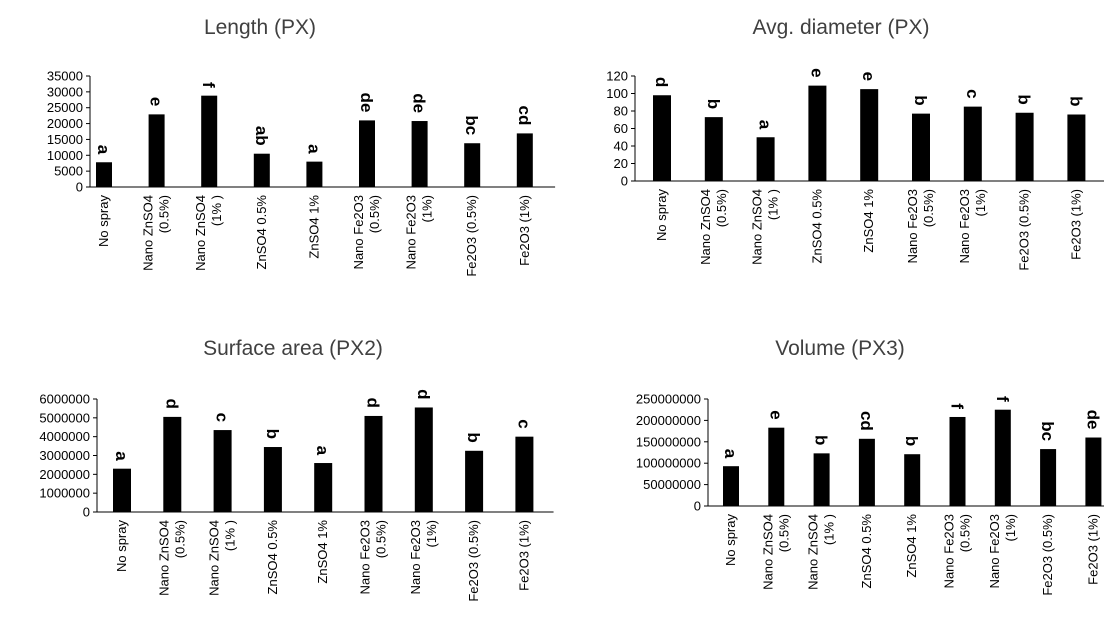 This screenshot has height=626, width=1104. I want to click on y-tick-label: 100000000, so click(668, 463).